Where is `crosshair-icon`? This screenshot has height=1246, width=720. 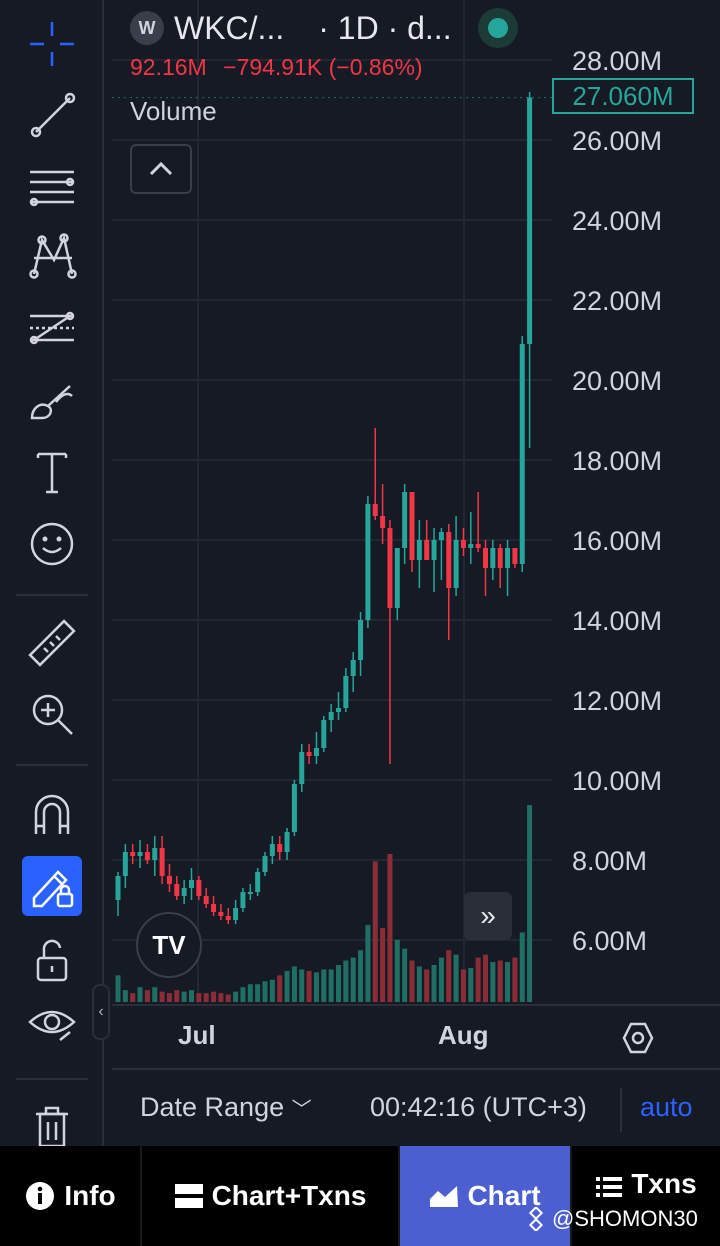
crosshair-icon is located at coordinates (52, 44).